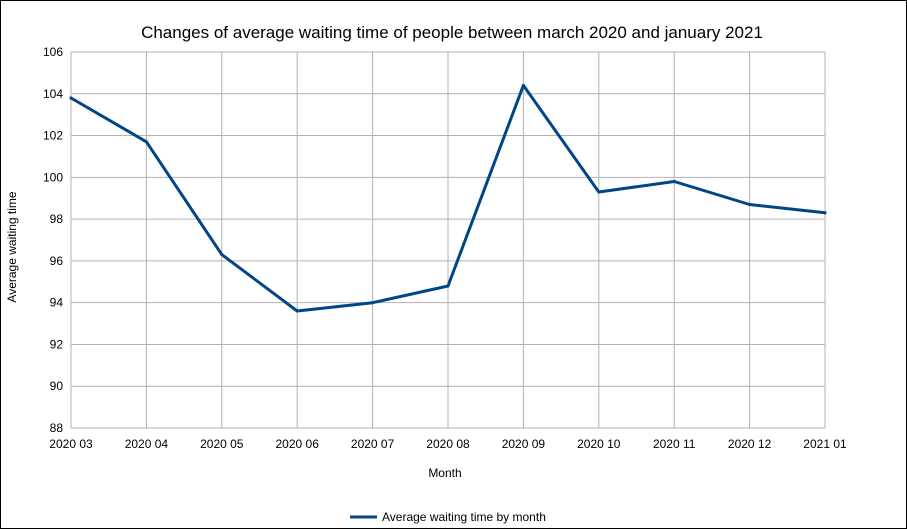 This screenshot has width=907, height=529. Describe the element at coordinates (222, 444) in the screenshot. I see `x-tick-label: 2020 05` at that location.